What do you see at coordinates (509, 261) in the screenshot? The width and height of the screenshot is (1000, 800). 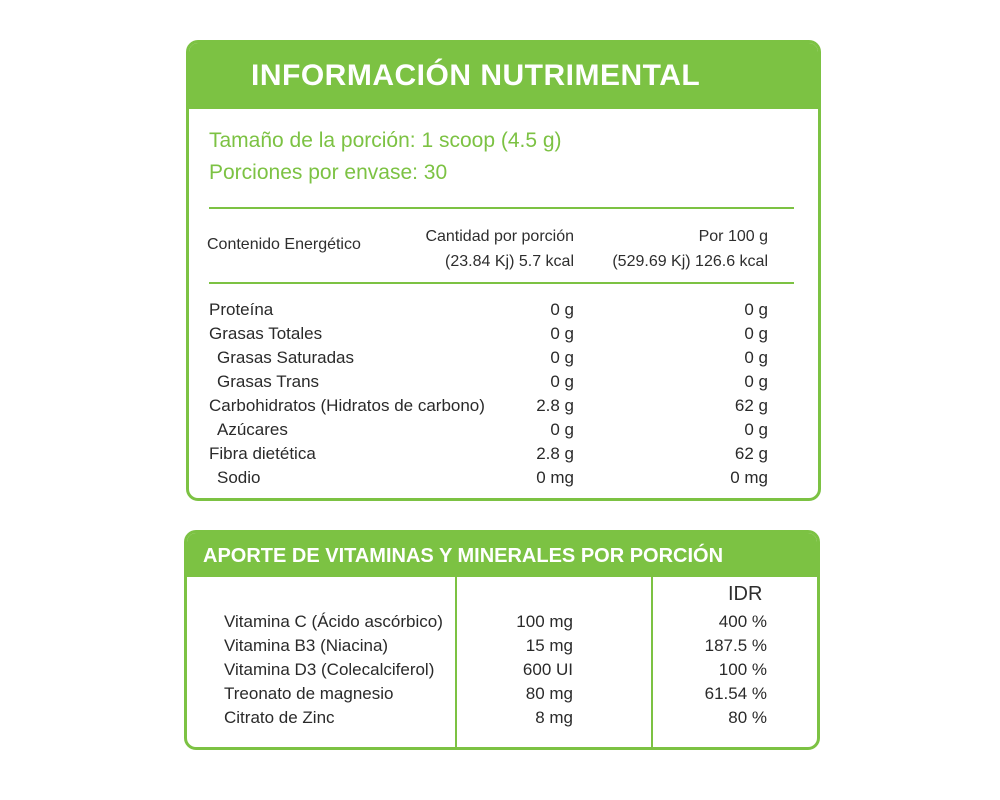 I see `col1-header-line2: (23.84 Kj) 5.7 kcal` at bounding box center [509, 261].